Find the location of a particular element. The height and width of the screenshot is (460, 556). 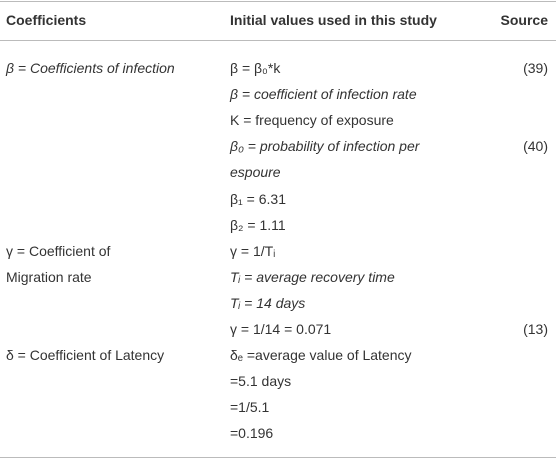

value-cell: δₑ =average value of Latency is located at coordinates (321, 355).